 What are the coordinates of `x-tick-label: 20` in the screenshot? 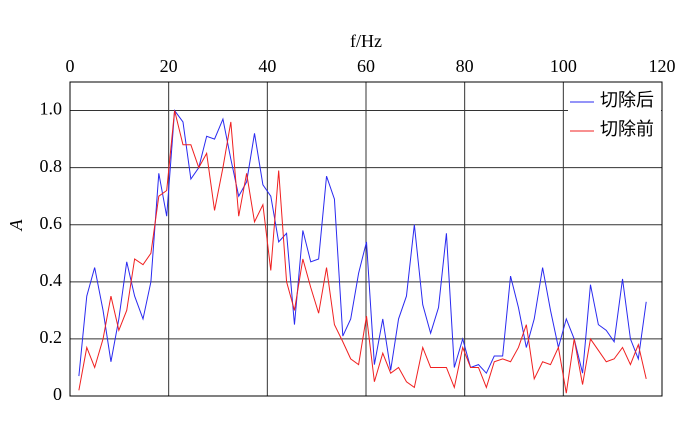 It's located at (169, 66).